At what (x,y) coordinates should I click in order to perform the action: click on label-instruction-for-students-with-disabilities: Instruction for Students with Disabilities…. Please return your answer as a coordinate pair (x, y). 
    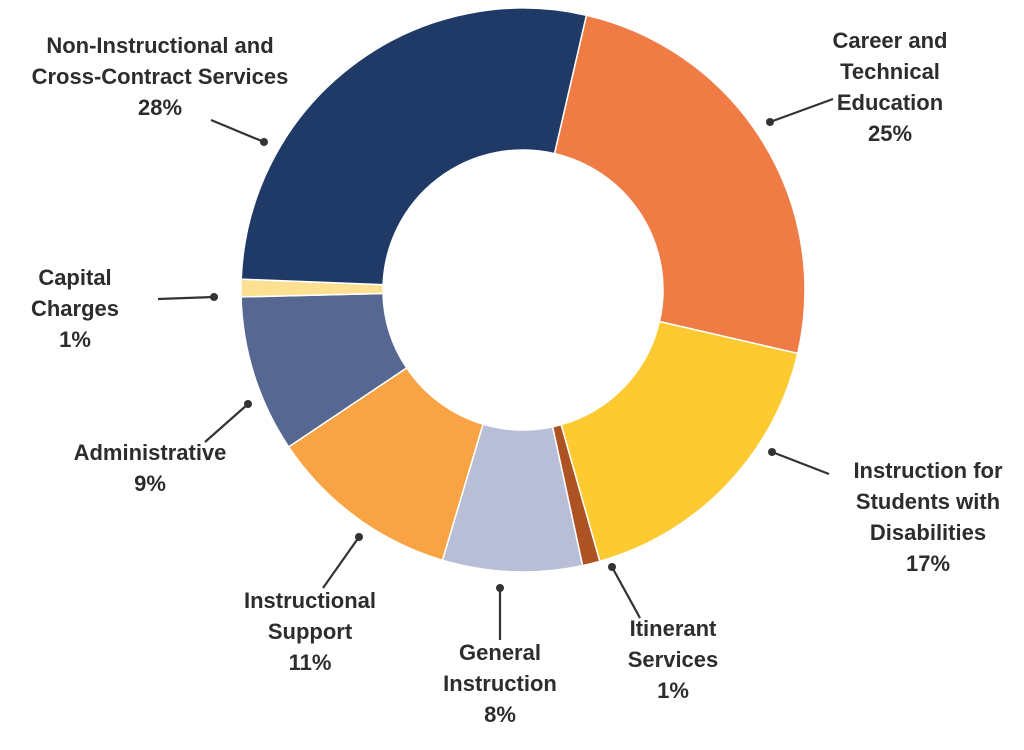
    Looking at the image, I should click on (928, 517).